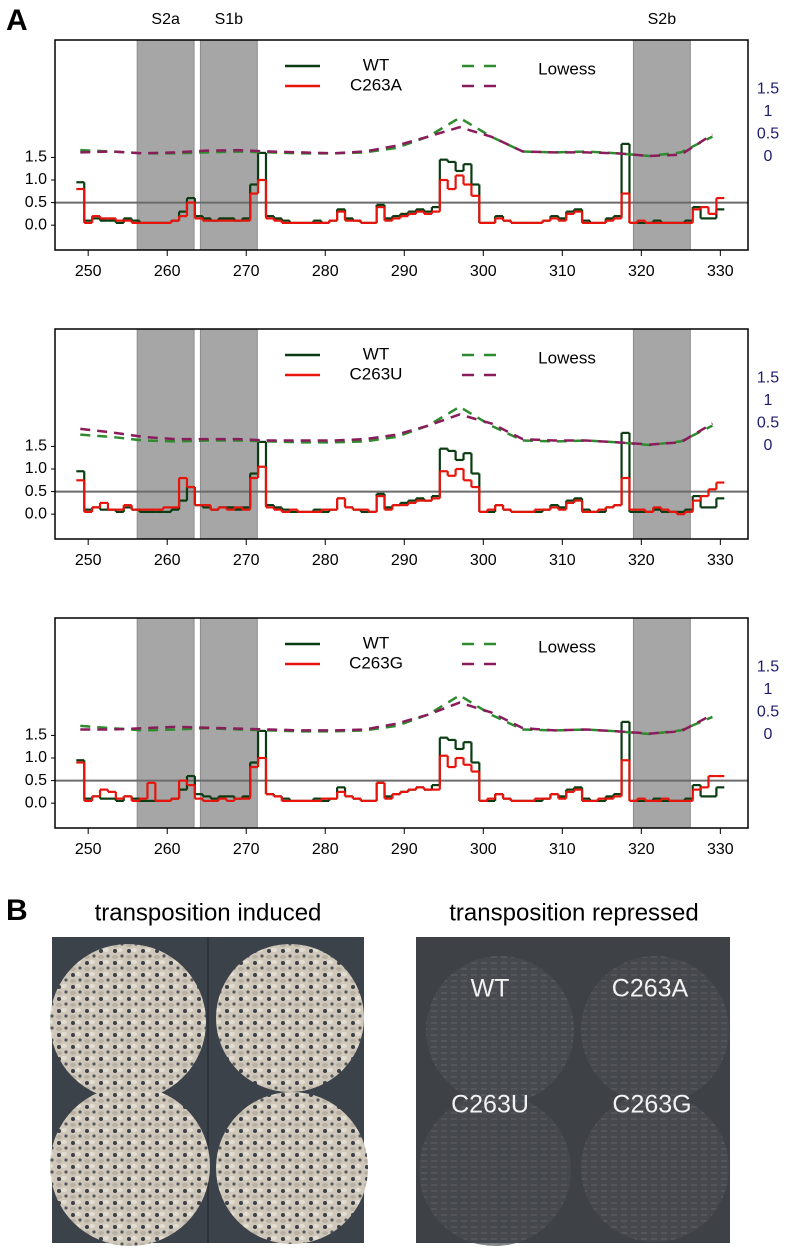  I want to click on region-label: S2a, so click(165, 19).